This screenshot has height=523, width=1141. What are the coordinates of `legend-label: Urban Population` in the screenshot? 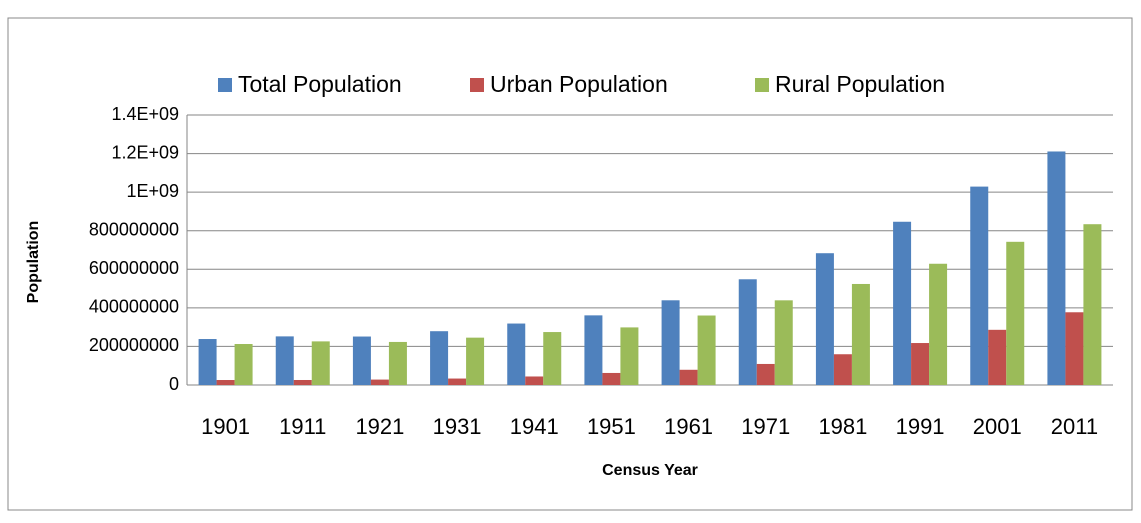 It's located at (579, 84).